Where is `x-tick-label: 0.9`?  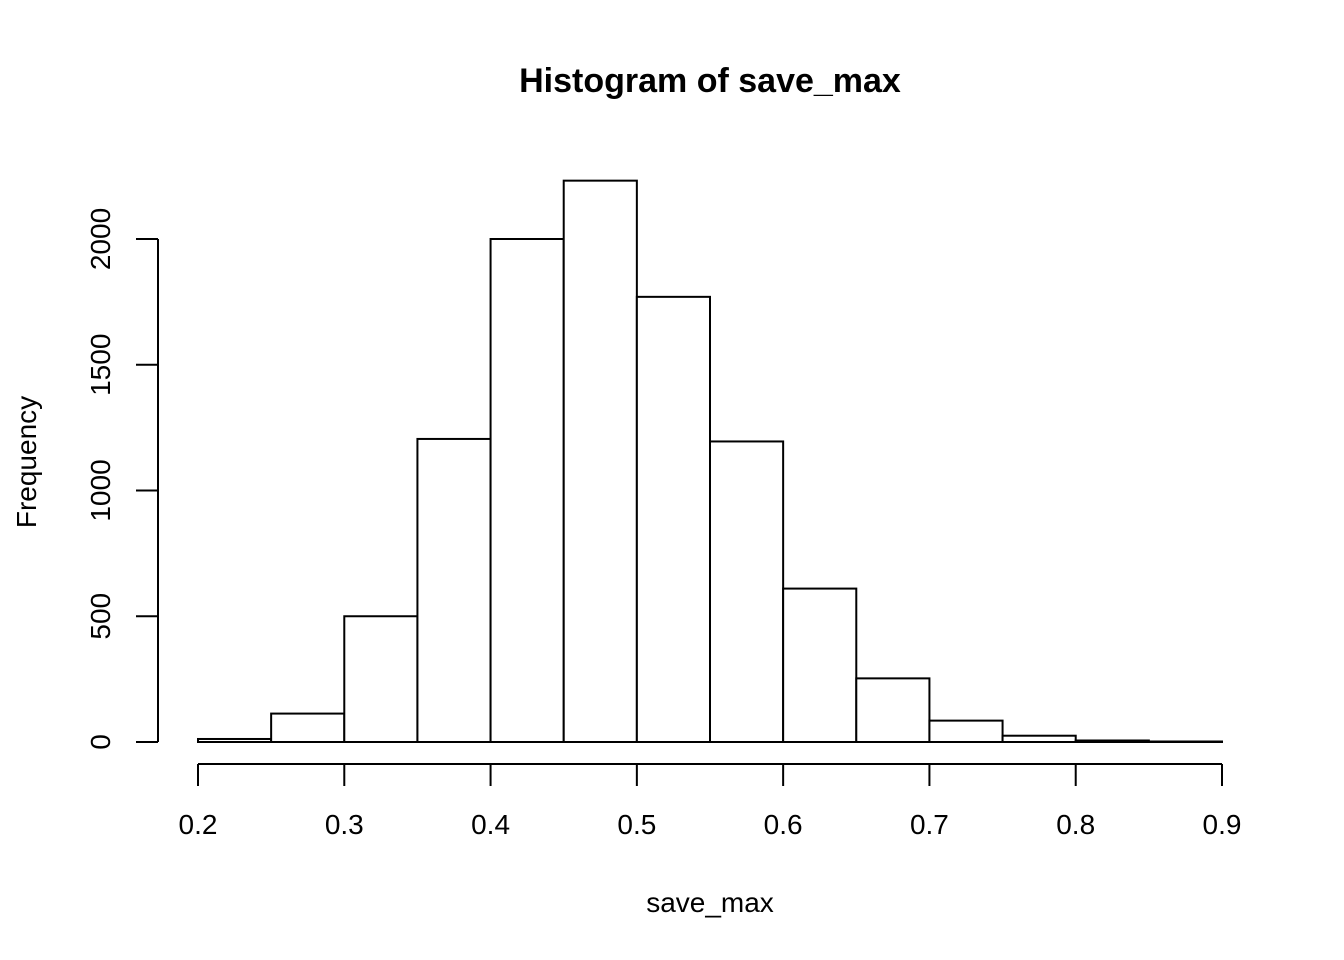
x-tick-label: 0.9 is located at coordinates (1222, 824).